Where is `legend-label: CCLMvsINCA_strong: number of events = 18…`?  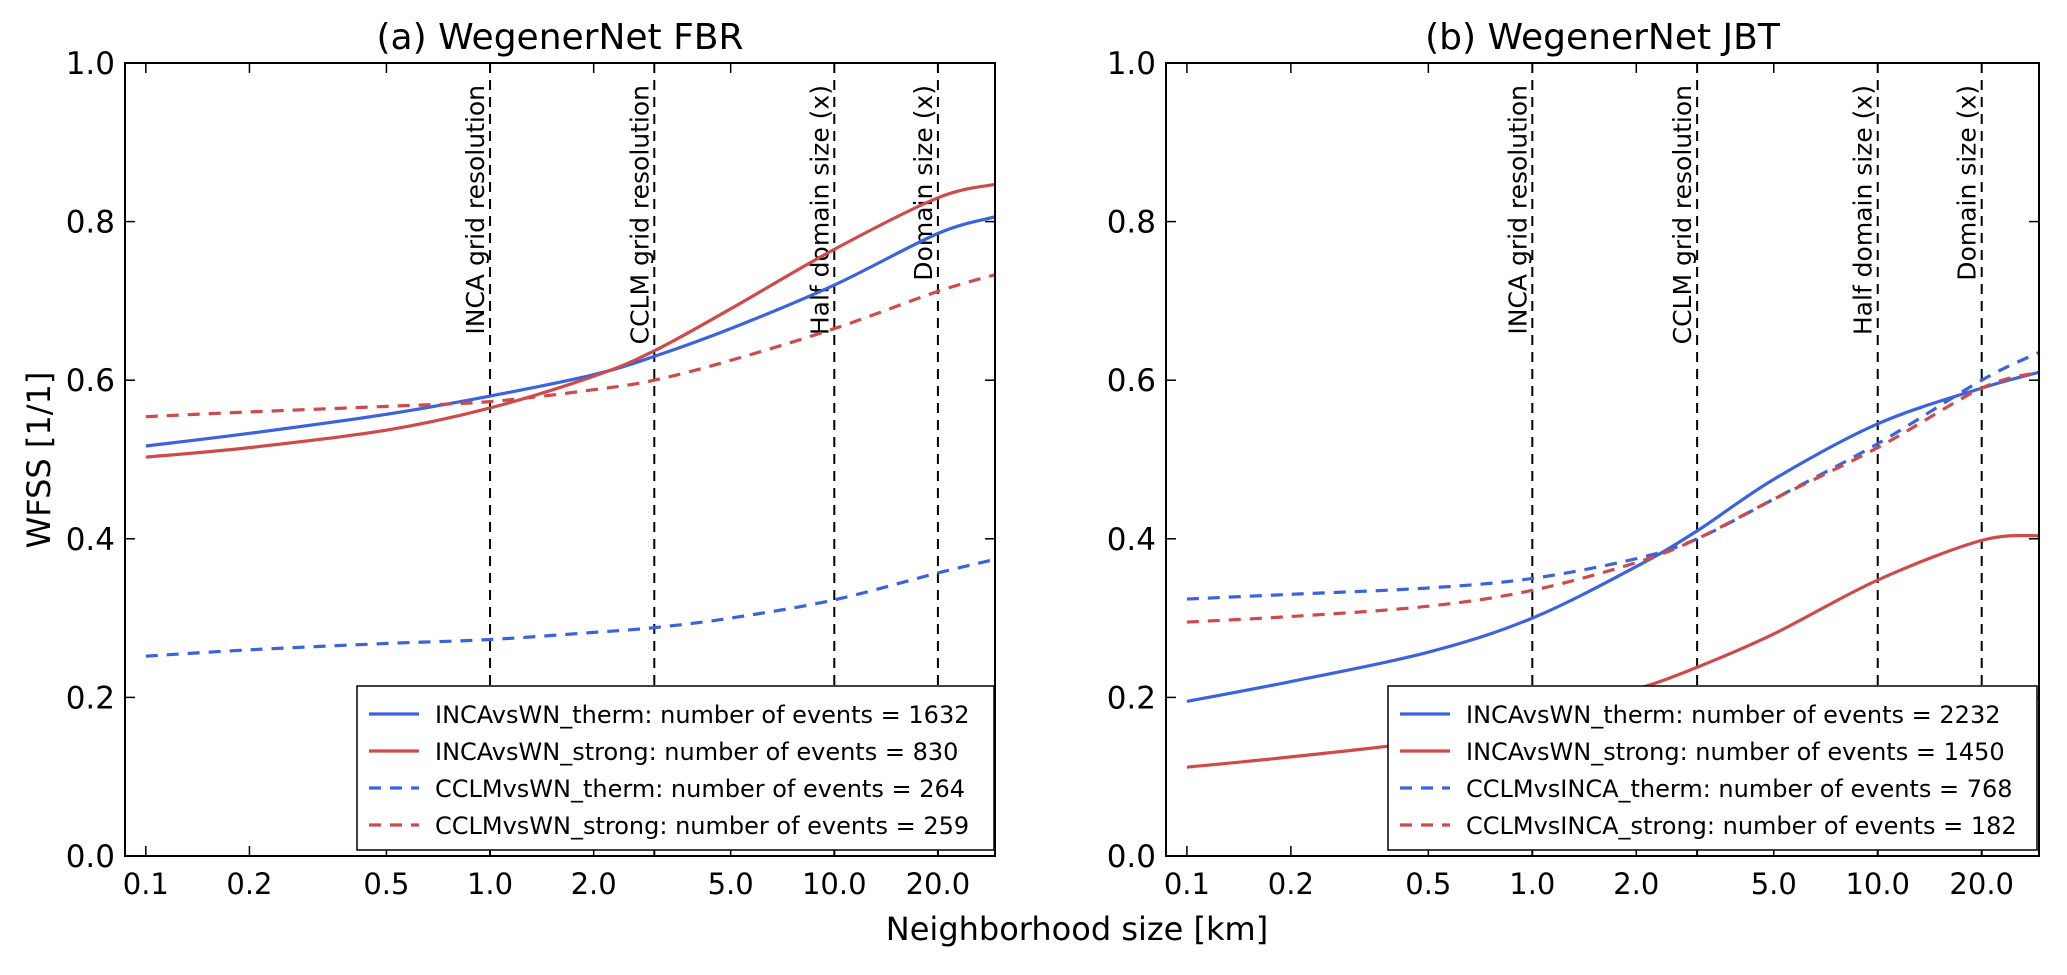
legend-label: CCLMvsINCA_strong: number of events = 18… is located at coordinates (1741, 826).